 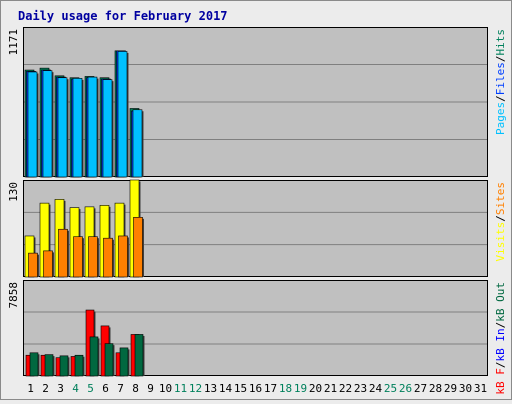 What do you see at coordinates (500, 381) in the screenshot?
I see `legend-item-kb-f: kB F` at bounding box center [500, 381].